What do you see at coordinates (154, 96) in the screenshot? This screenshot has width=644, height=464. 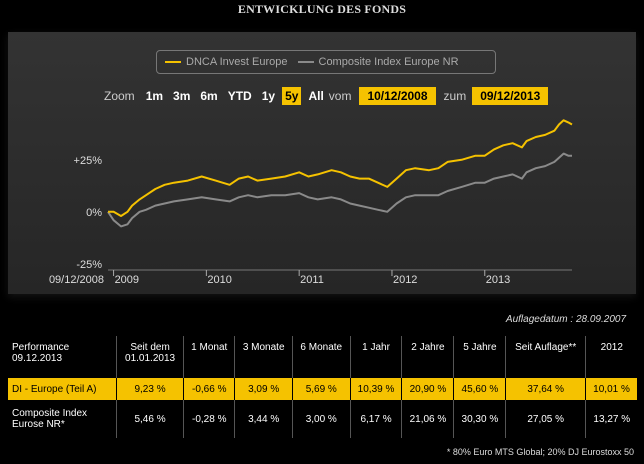 I see `zoom-button-1m: 1m` at bounding box center [154, 96].